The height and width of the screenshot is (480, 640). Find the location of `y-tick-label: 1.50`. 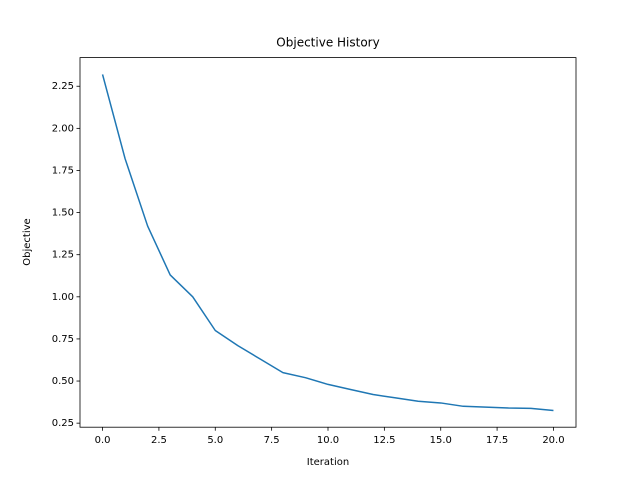

y-tick-label: 1.50 is located at coordinates (63, 213).